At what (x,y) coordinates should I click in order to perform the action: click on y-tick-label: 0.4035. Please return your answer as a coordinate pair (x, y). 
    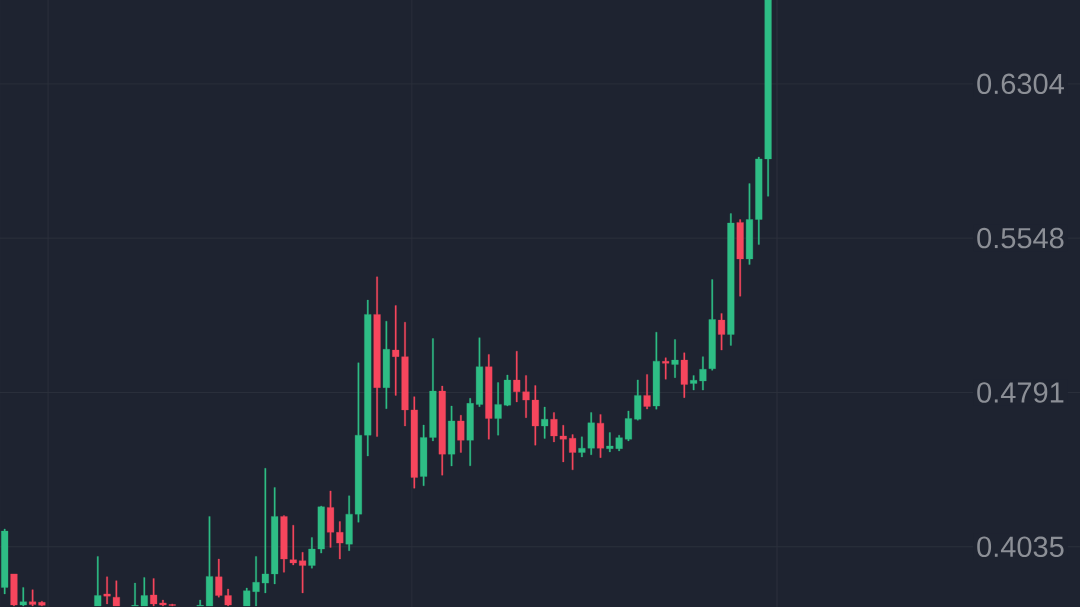
    Looking at the image, I should click on (1020, 547).